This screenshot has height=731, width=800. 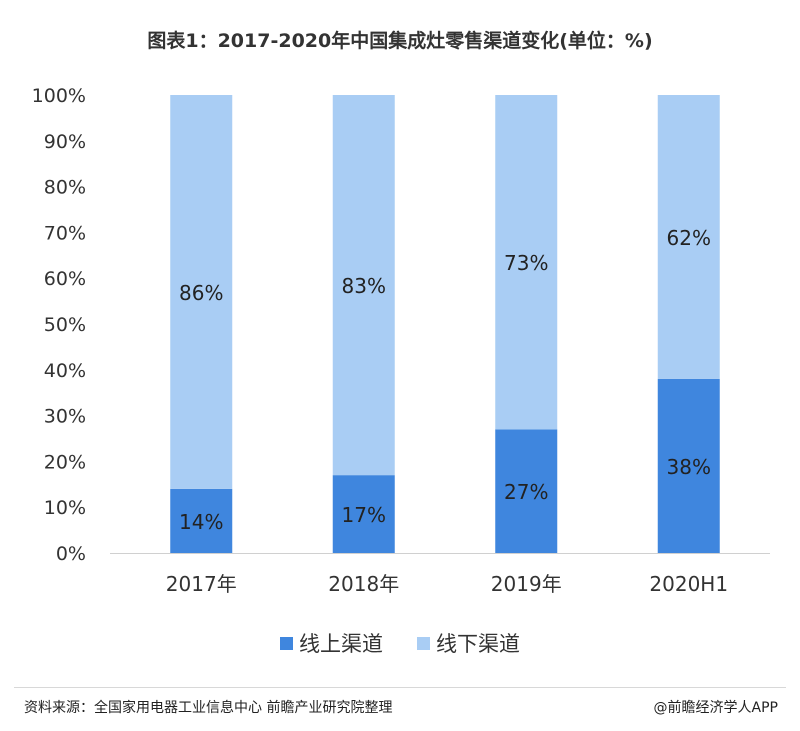 What do you see at coordinates (65, 279) in the screenshot?
I see `y-tick-label: 60%` at bounding box center [65, 279].